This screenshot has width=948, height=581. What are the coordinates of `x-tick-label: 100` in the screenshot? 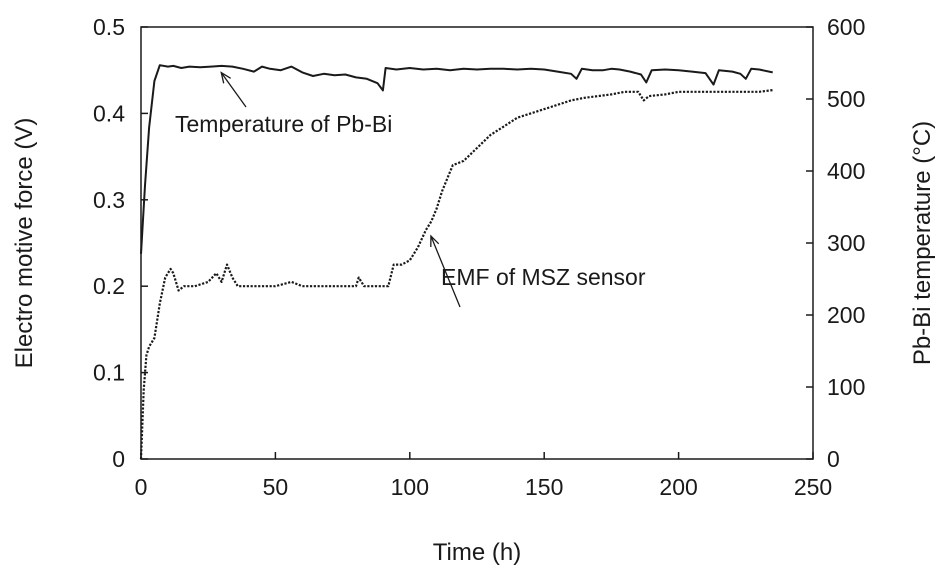 It's located at (410, 487).